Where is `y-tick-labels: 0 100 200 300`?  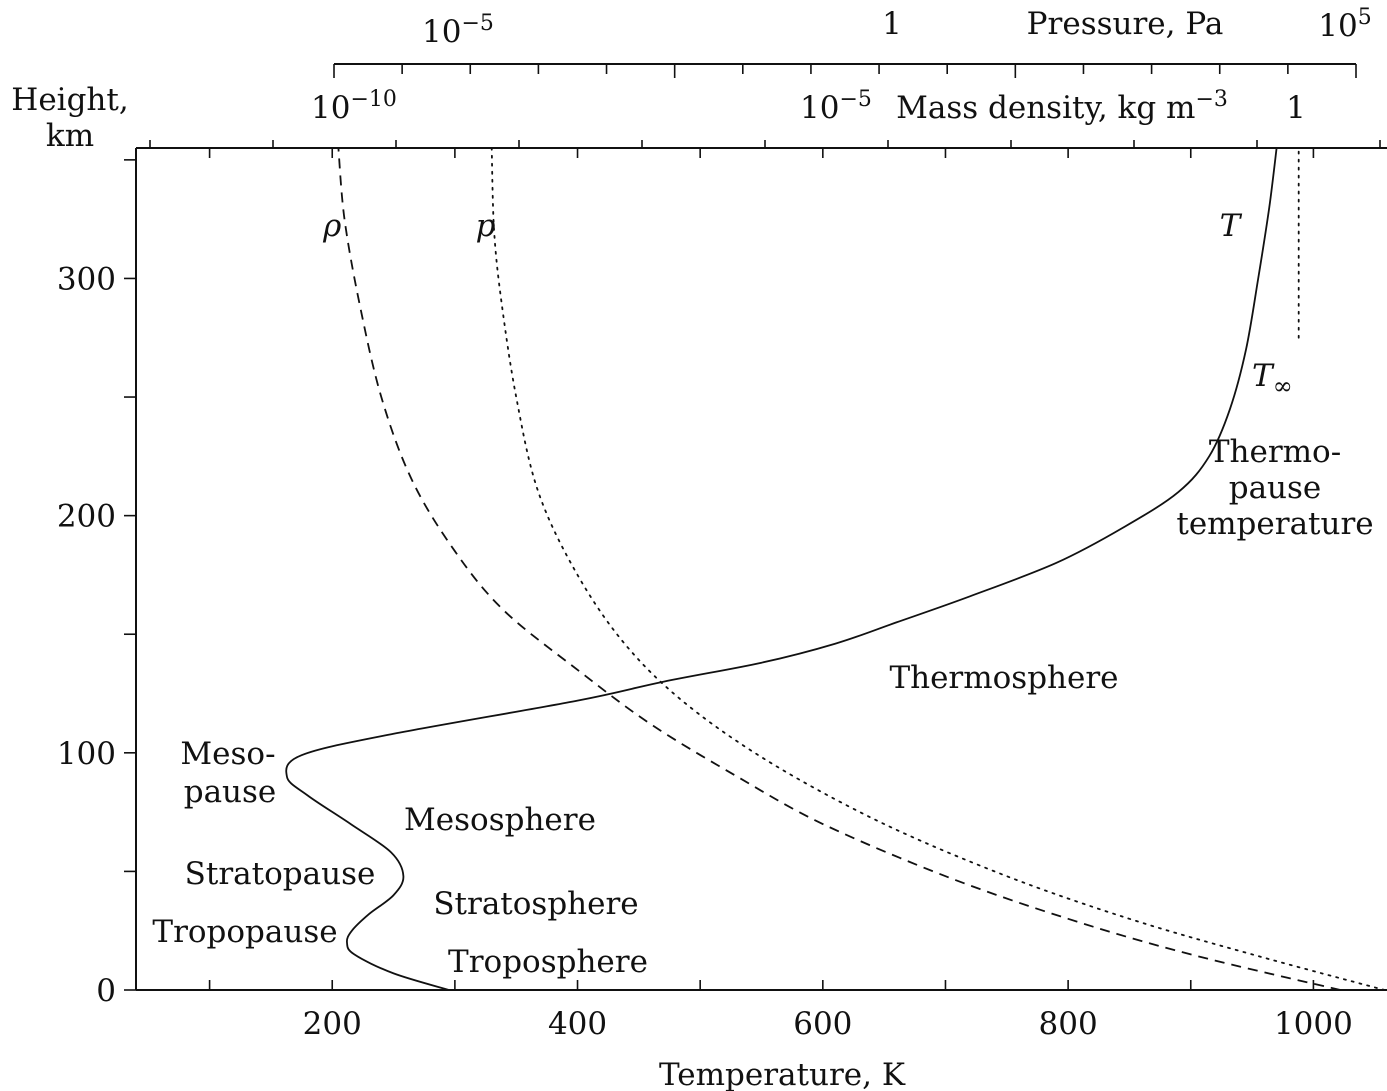 y-tick-labels: 0 100 200 300 is located at coordinates (86, 635).